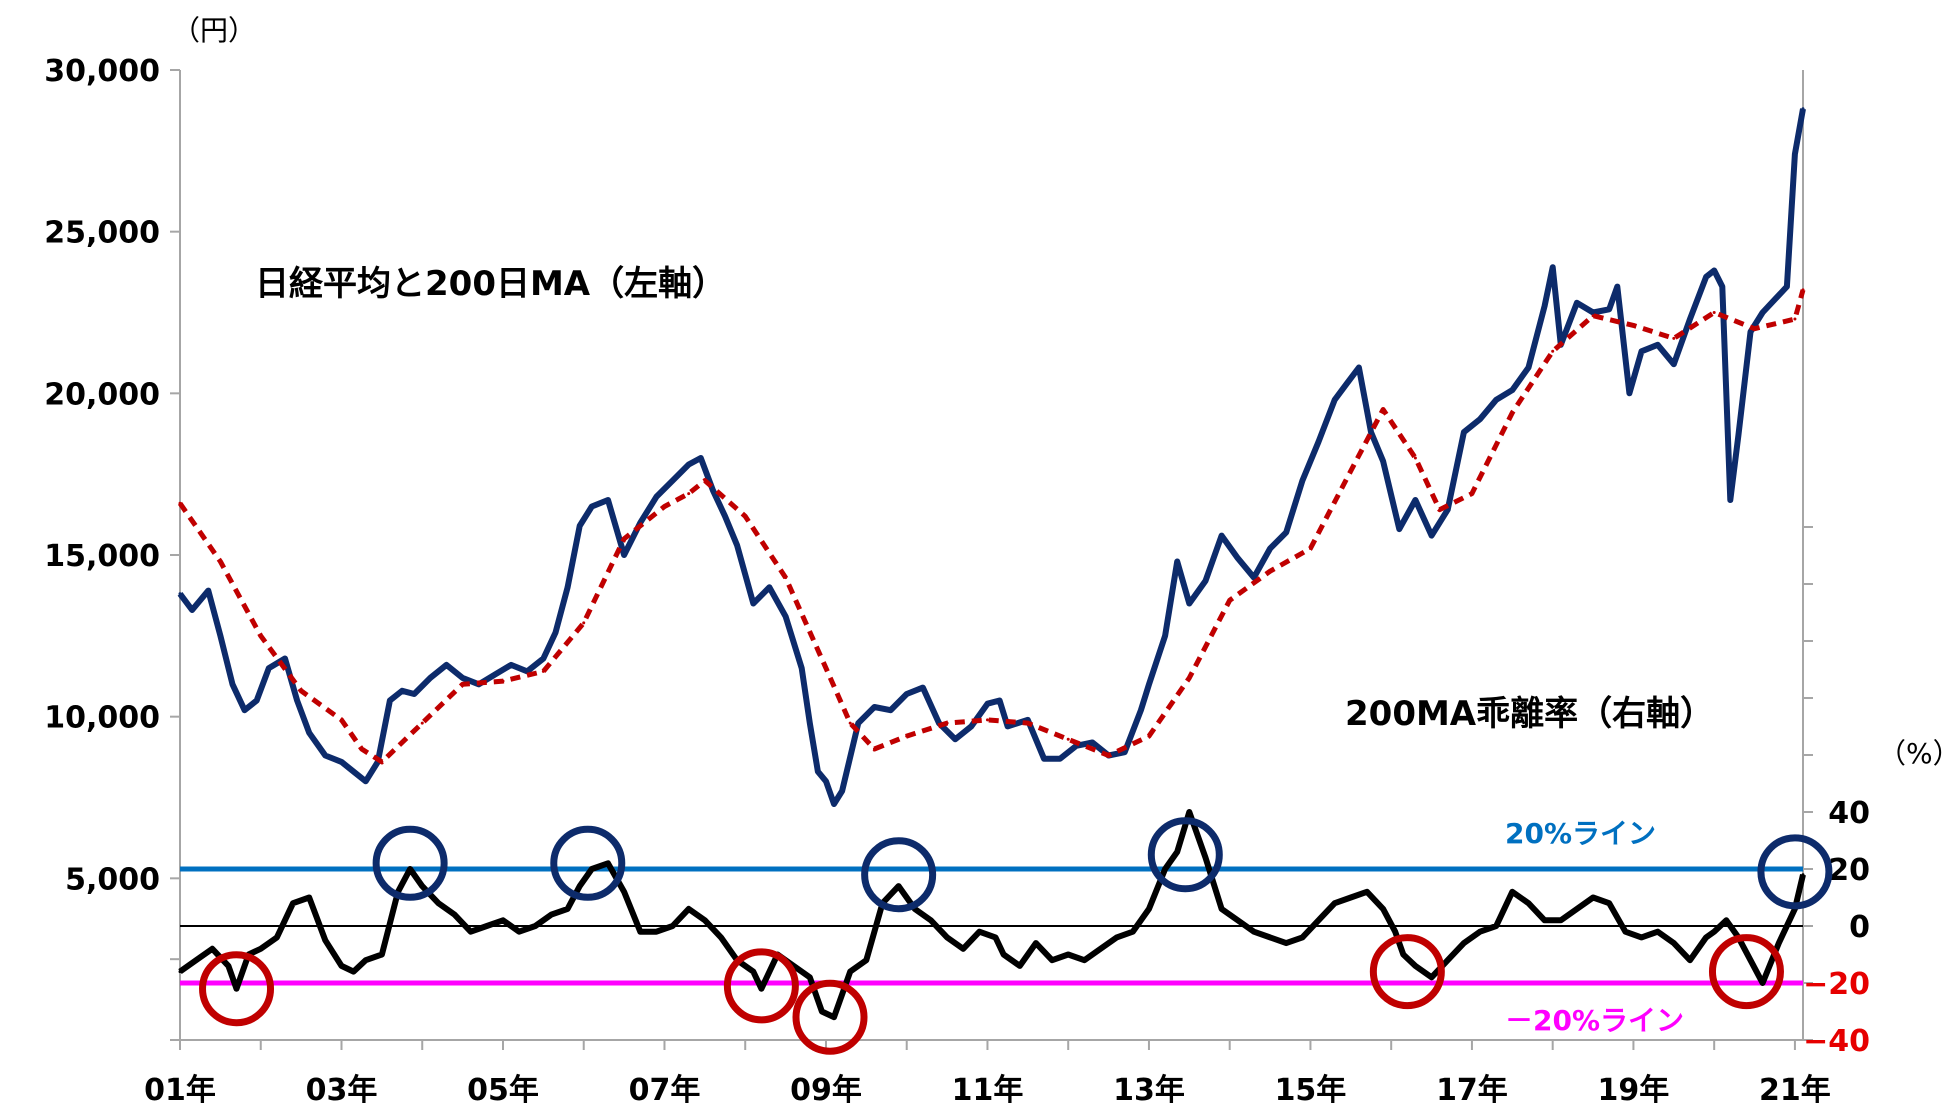 This screenshot has height=1108, width=1946. Describe the element at coordinates (665, 1090) in the screenshot. I see `x-tick-label: 07年` at that location.